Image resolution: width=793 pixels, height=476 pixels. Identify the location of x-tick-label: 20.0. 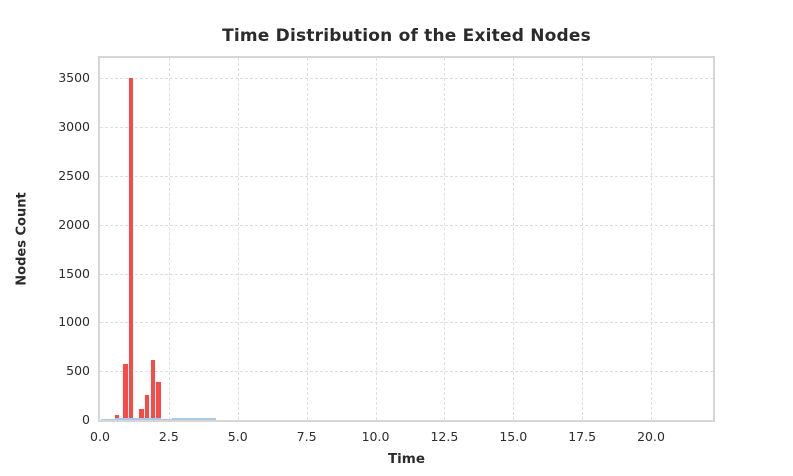
(651, 436).